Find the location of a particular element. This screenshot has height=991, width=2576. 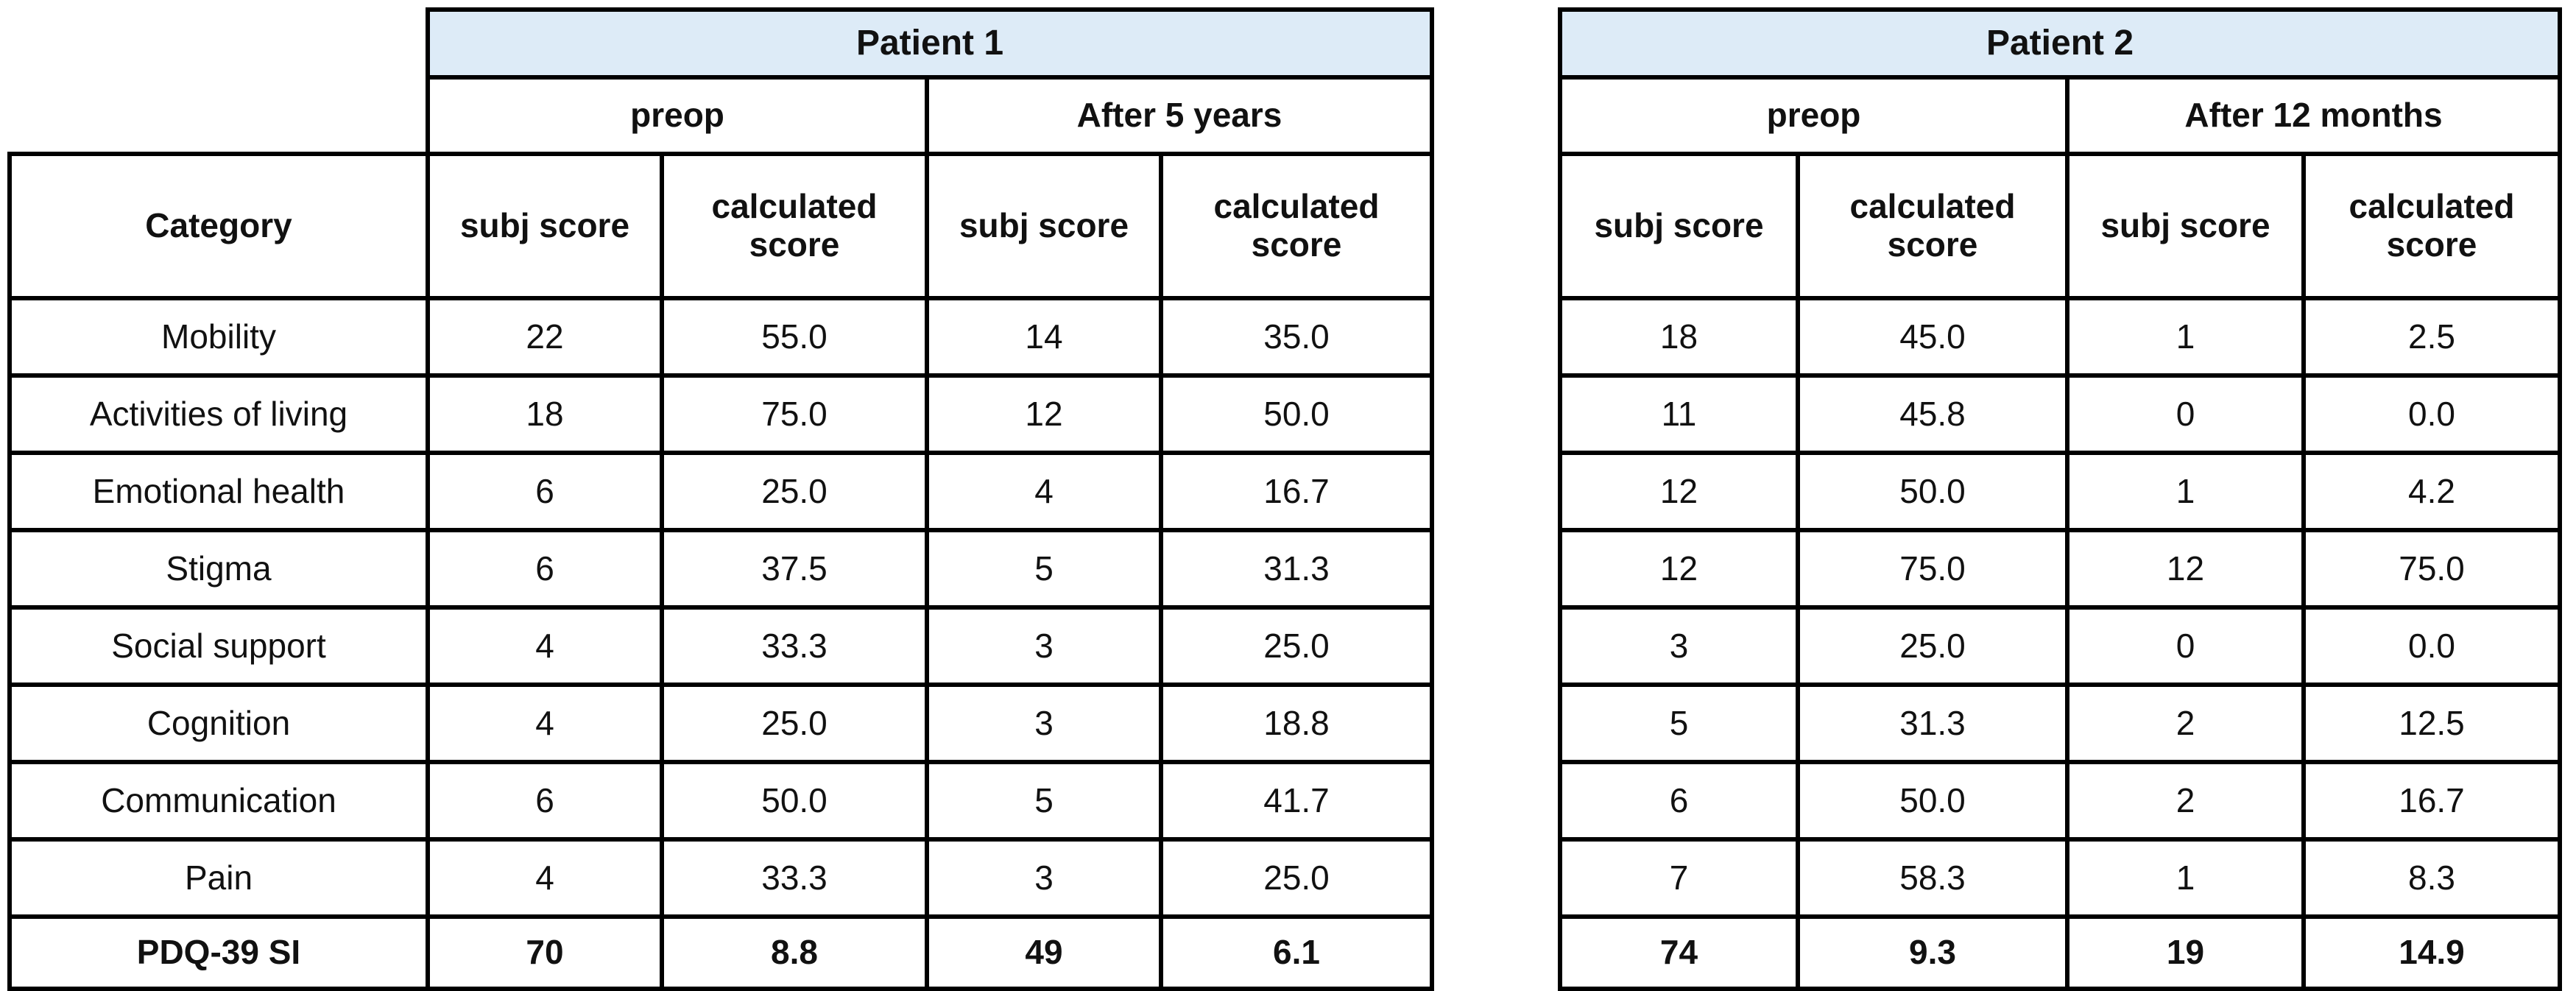

score-cell: 4.2 is located at coordinates (2431, 492).